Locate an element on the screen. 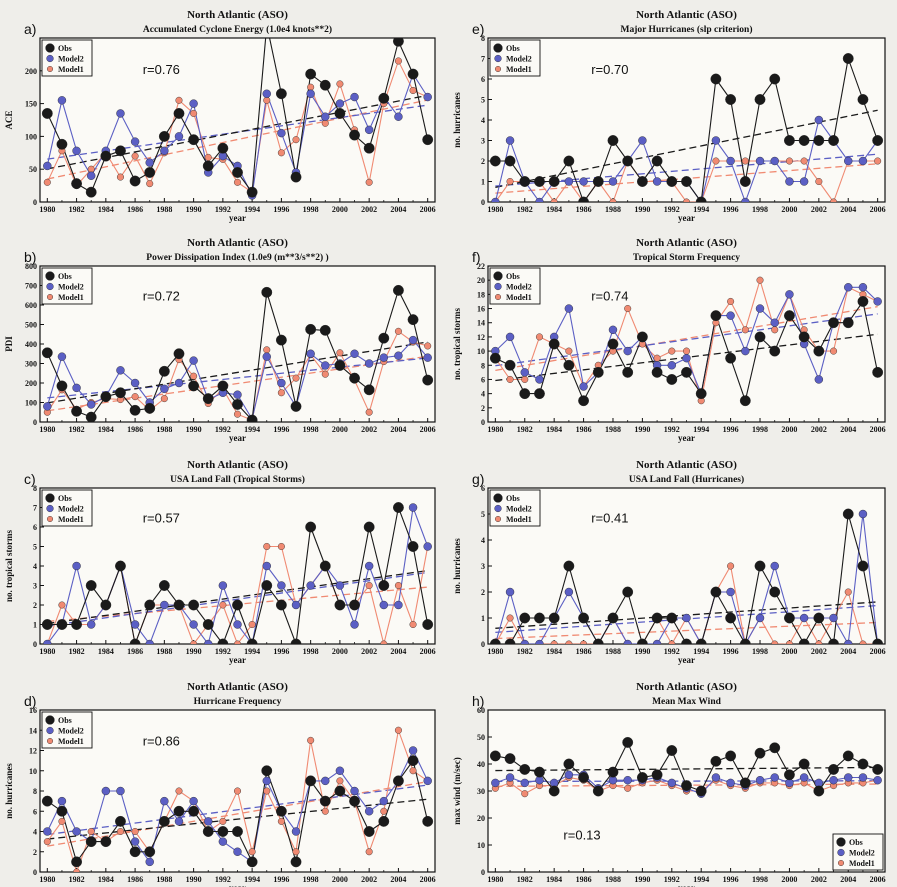  legend-marker-model2 is located at coordinates (50, 508).